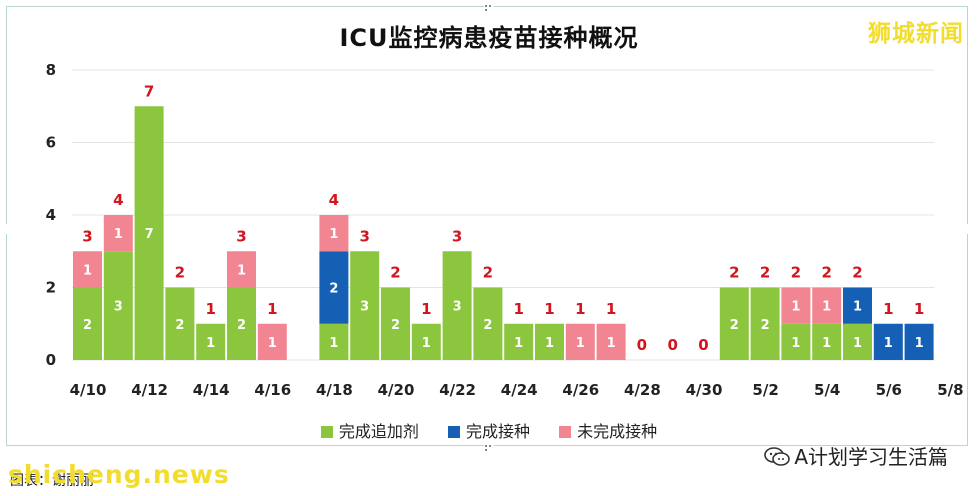  What do you see at coordinates (489, 7) in the screenshot?
I see `resize-handle-top` at bounding box center [489, 7].